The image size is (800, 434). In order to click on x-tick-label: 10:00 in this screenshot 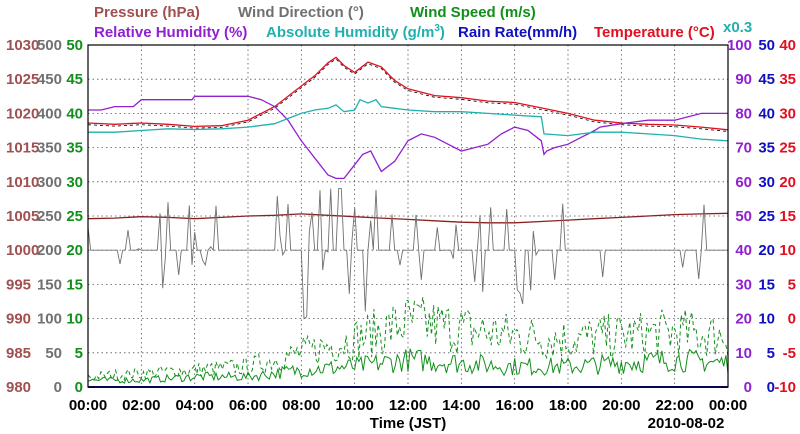, I will do `click(354, 405)`.